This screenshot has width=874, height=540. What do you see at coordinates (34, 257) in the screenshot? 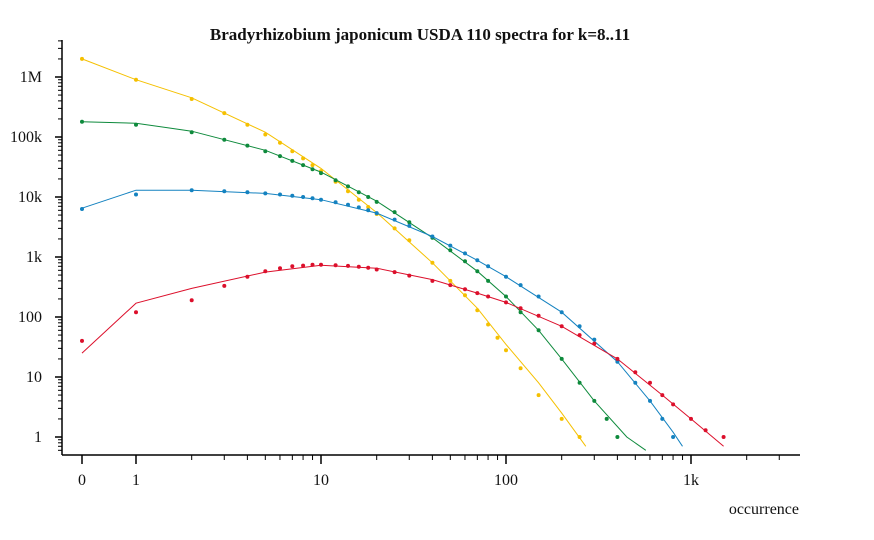
I see `y-tick-label: 1k` at bounding box center [34, 257].